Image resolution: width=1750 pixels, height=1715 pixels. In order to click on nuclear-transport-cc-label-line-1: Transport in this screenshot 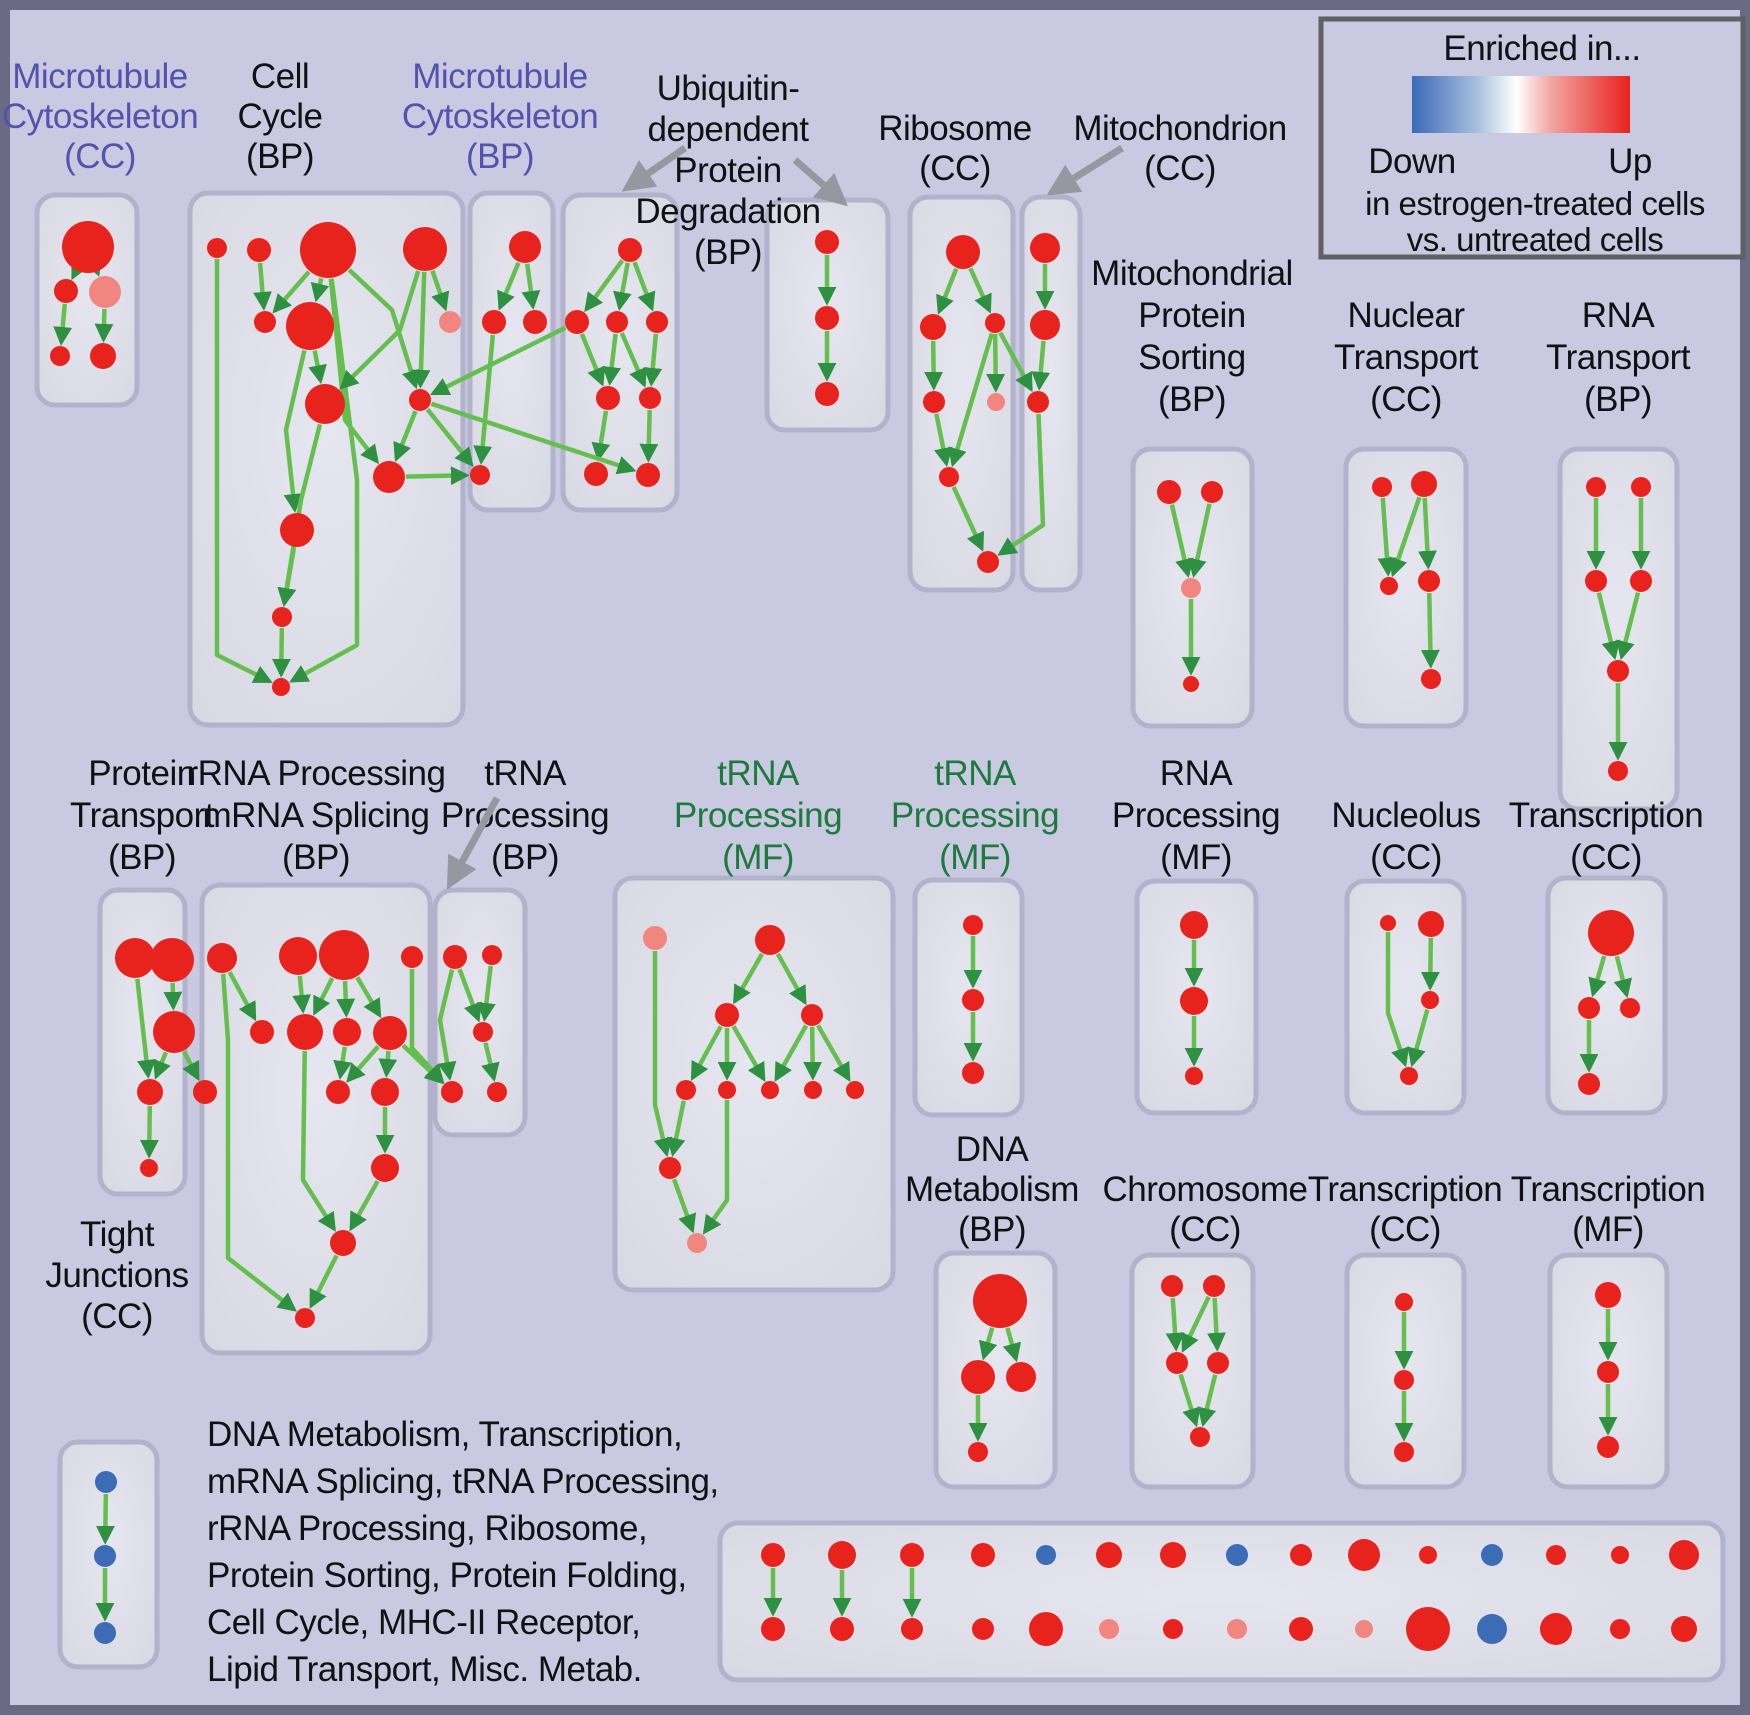, I will do `click(1406, 357)`.